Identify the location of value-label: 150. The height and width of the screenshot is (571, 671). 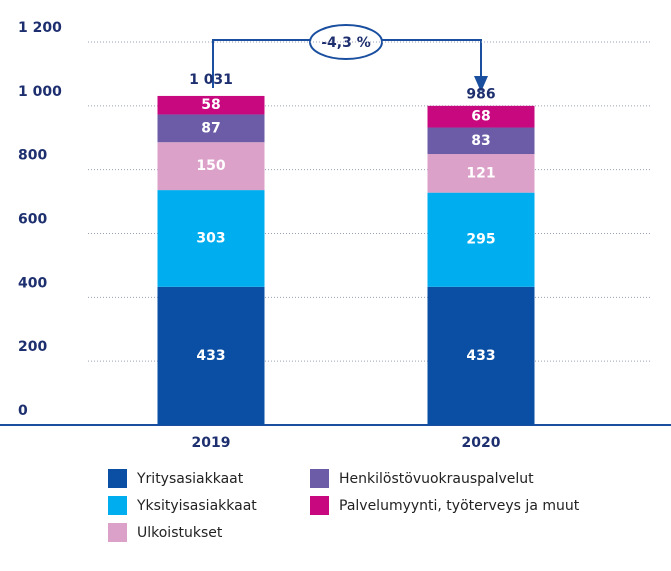
(210, 166).